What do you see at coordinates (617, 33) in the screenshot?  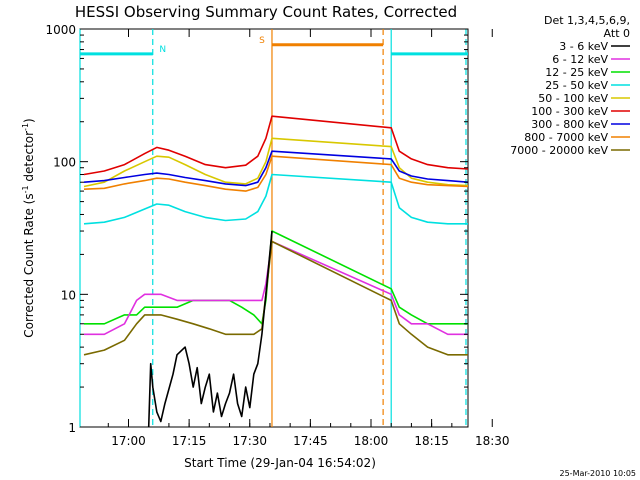 I see `legend-header-1: Att 0` at bounding box center [617, 33].